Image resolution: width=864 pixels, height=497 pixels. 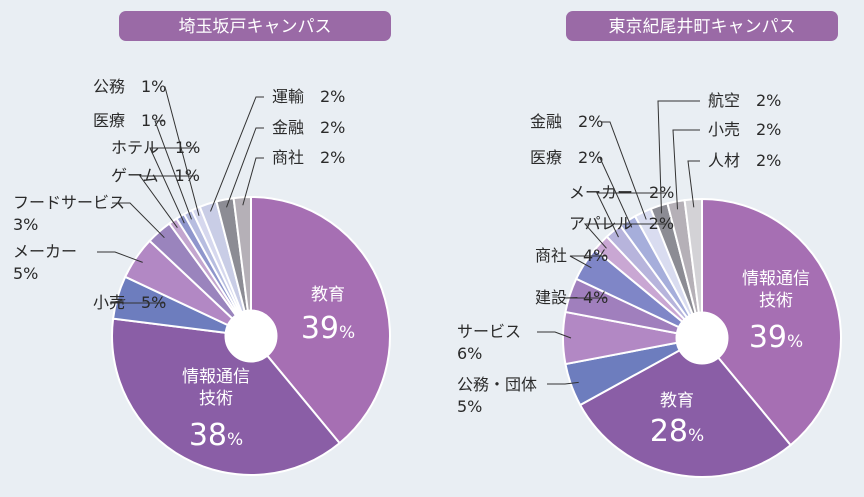 I want to click on slice-label: 小売 2%, so click(x=744, y=129).